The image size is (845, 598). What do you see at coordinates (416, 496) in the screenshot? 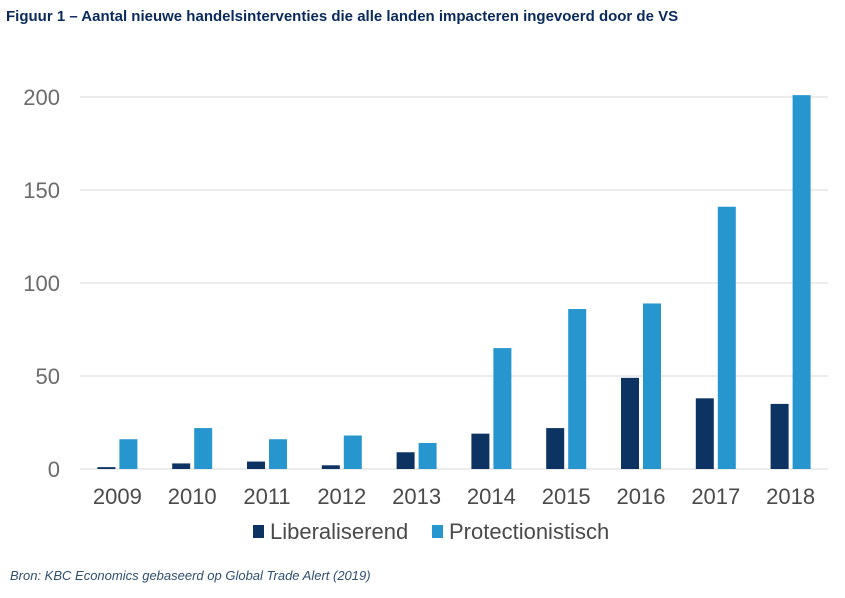
I see `x-tick-label: 2013` at bounding box center [416, 496].